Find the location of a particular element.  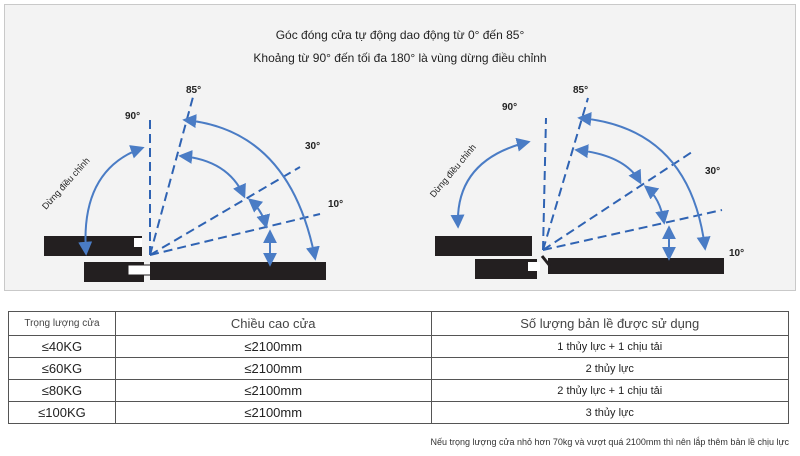

left-label-10: 10° is located at coordinates (335, 204).